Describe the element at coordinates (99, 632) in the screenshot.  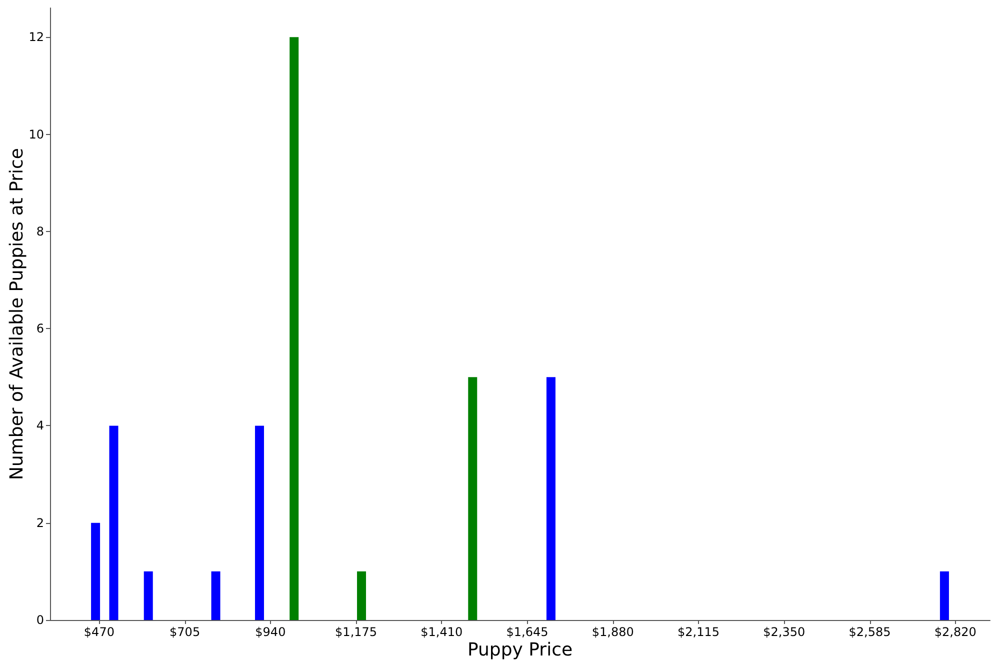
I see `x-tick-label: $470` at that location.